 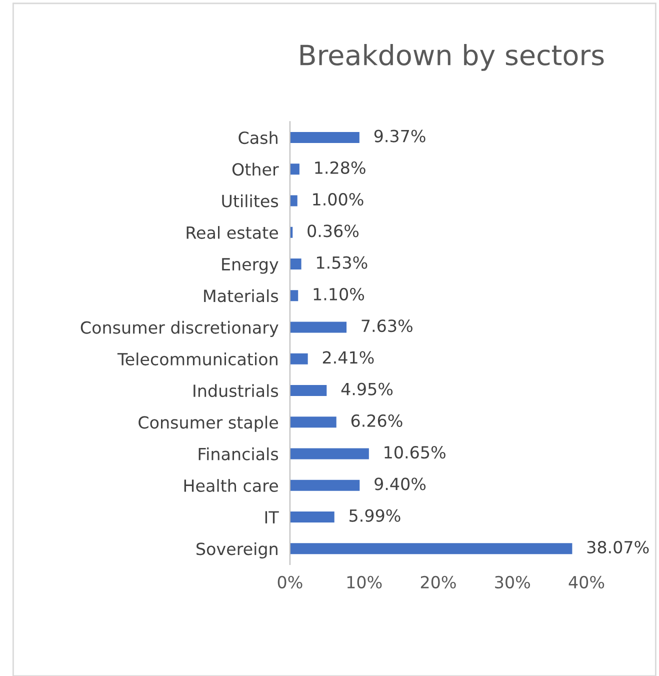 What do you see at coordinates (415, 452) in the screenshot?
I see `data-label: 10.65%` at bounding box center [415, 452].